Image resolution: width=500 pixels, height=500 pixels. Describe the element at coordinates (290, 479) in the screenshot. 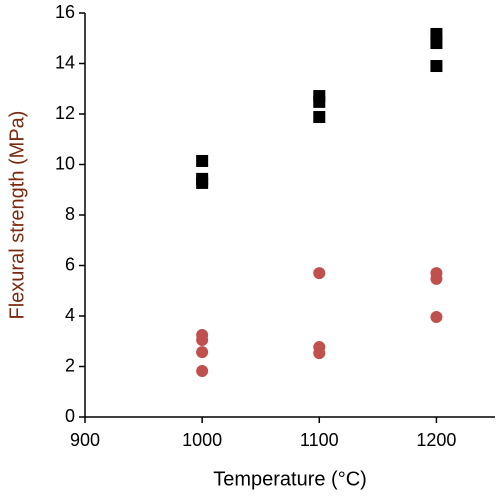

I see `x-axis-title: Temperature (°C)` at that location.